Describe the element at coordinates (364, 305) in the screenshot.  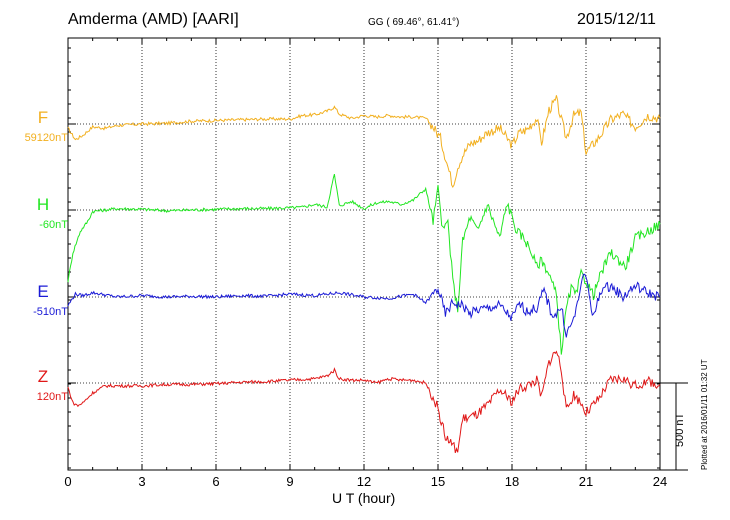
I see `series-line-e` at that location.